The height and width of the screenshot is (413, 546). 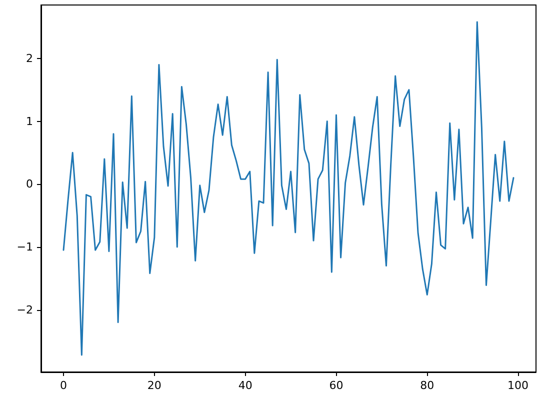 I want to click on y-tick-label: −2, so click(x=24, y=309).